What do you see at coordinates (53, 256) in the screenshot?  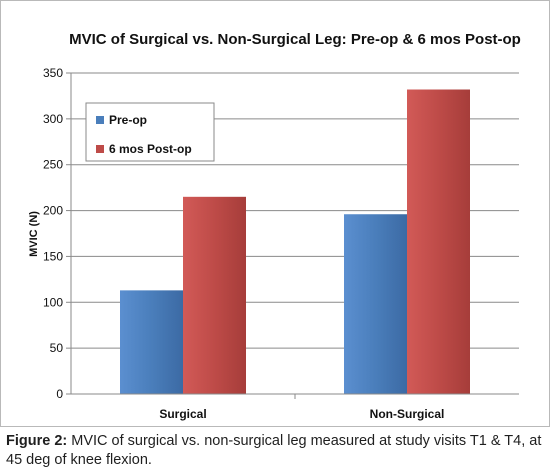 I see `y-tick-label: 150` at bounding box center [53, 256].